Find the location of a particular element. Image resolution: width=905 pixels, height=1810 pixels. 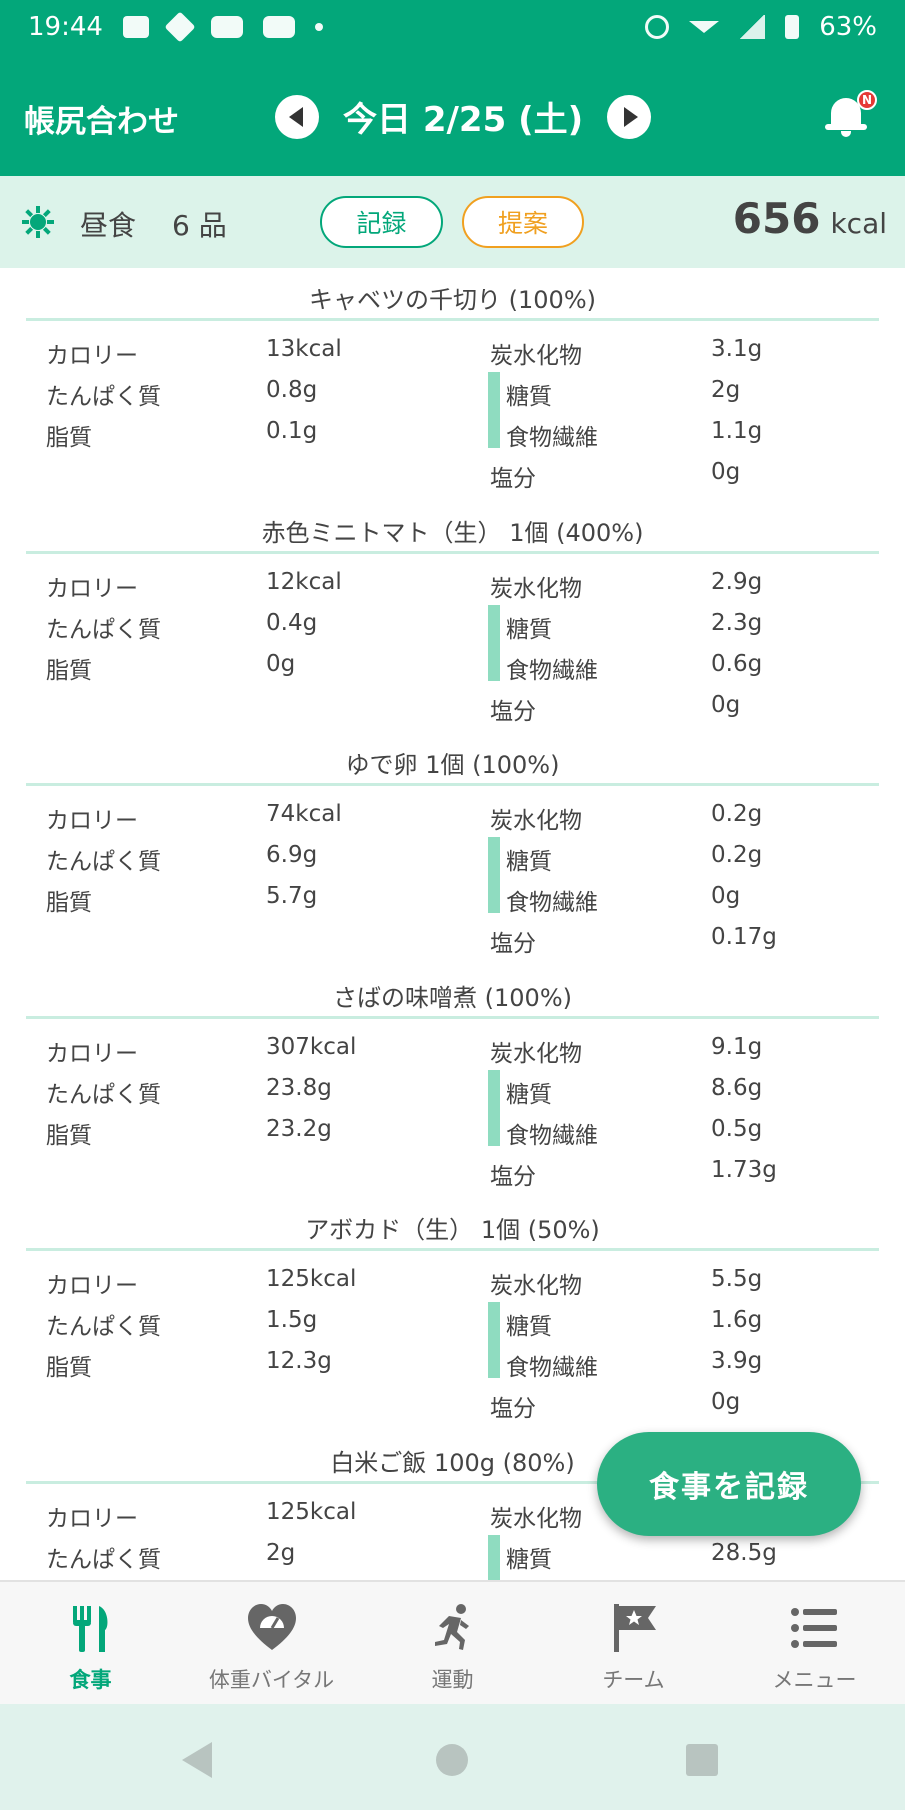

status-time: 19:44 is located at coordinates (65, 27).